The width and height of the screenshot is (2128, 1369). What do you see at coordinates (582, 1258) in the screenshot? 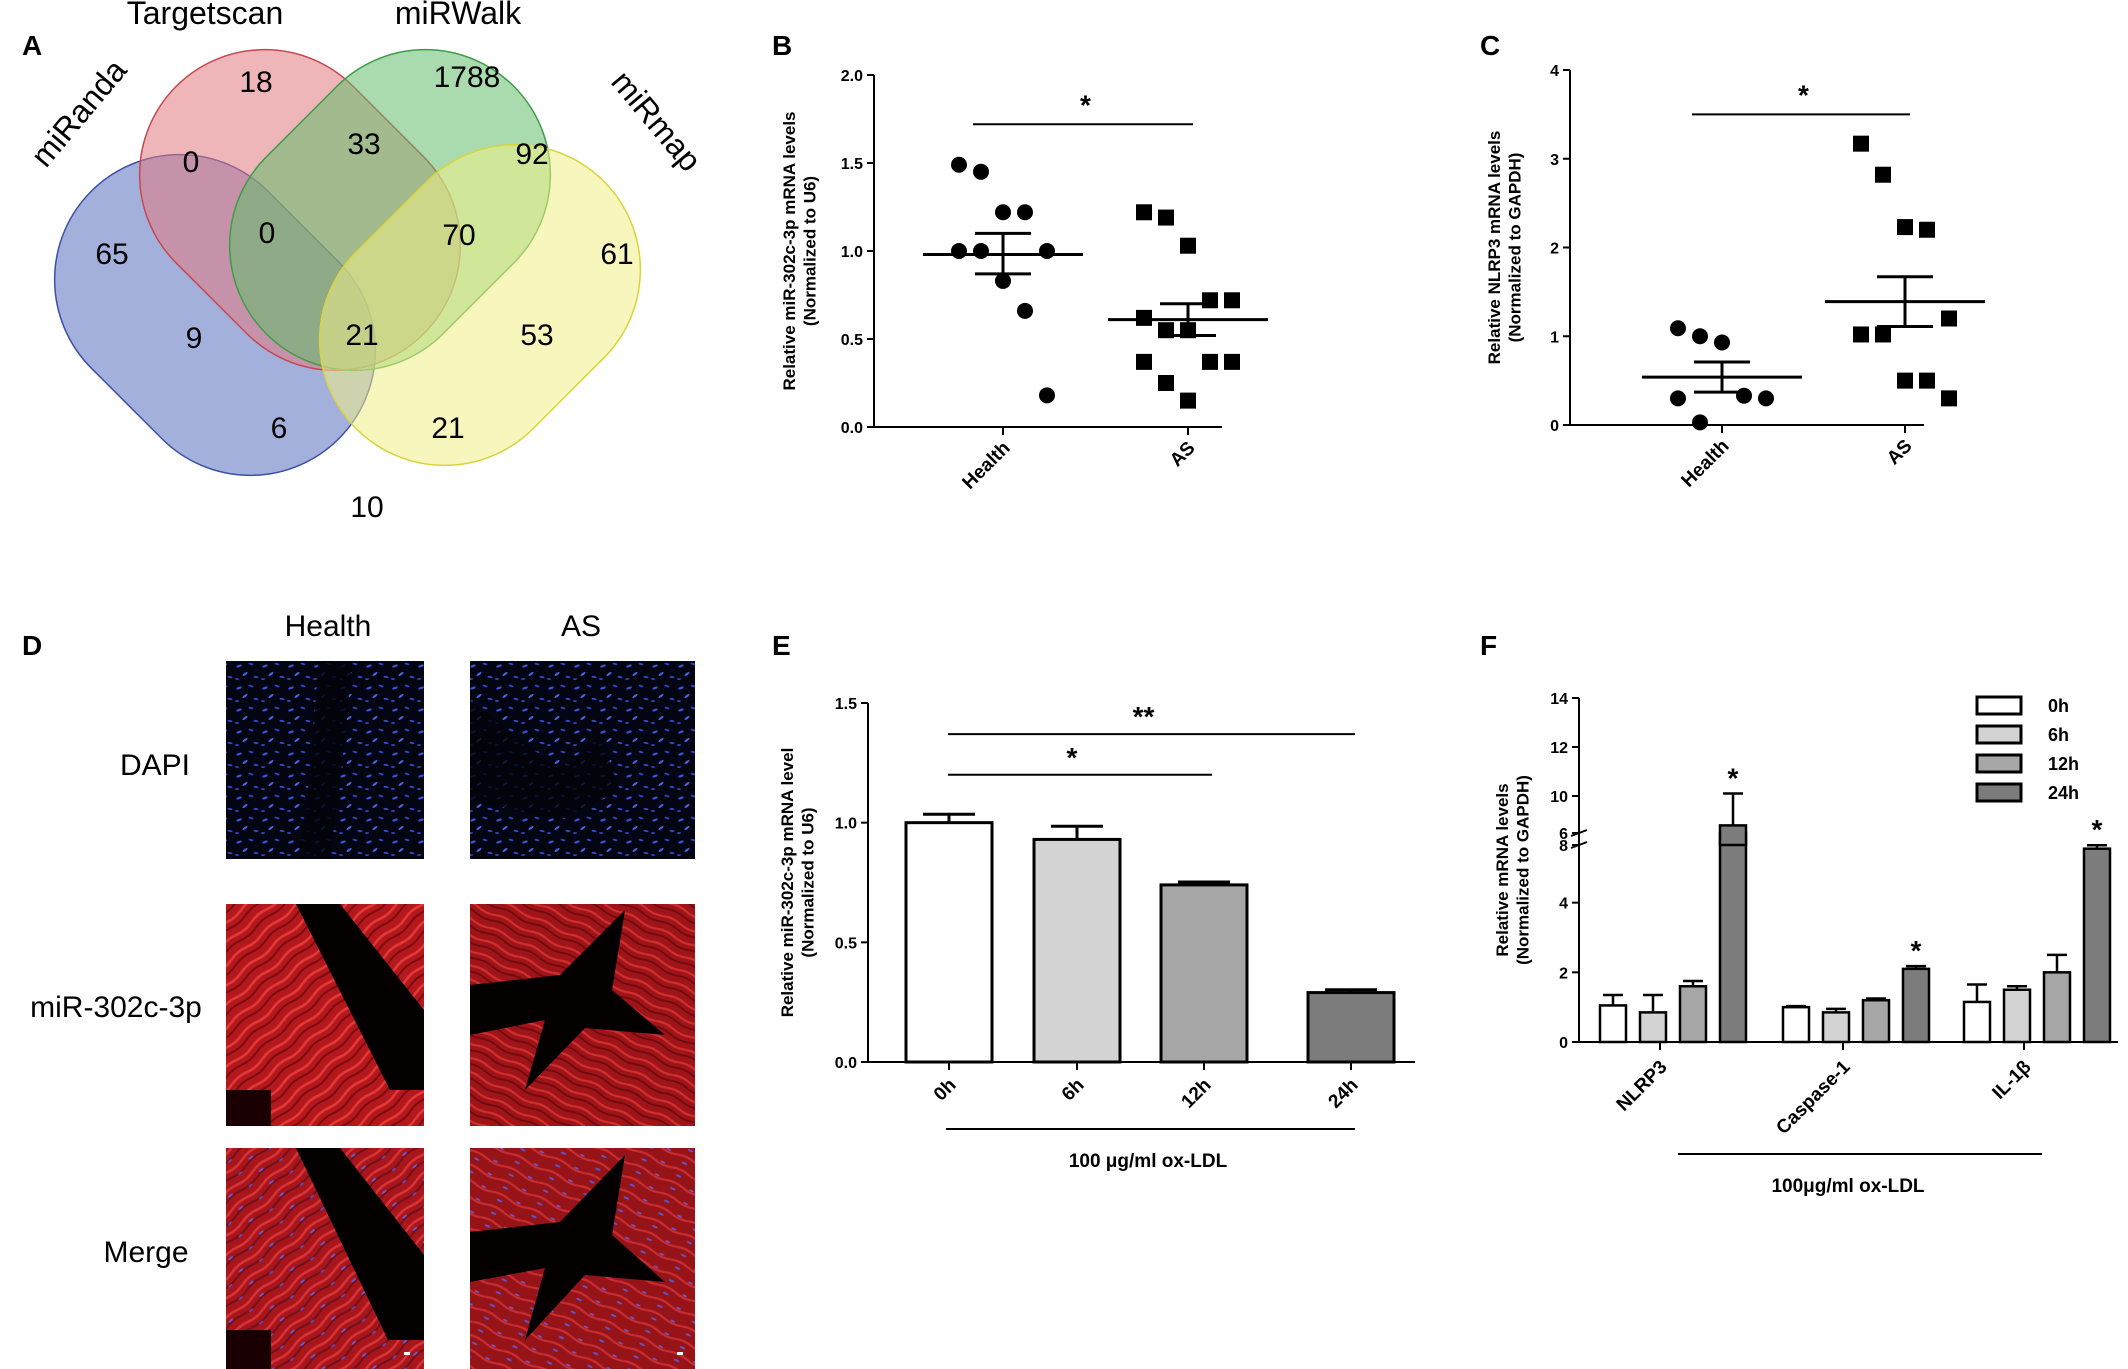
I see `micrograph-merge-as` at bounding box center [582, 1258].